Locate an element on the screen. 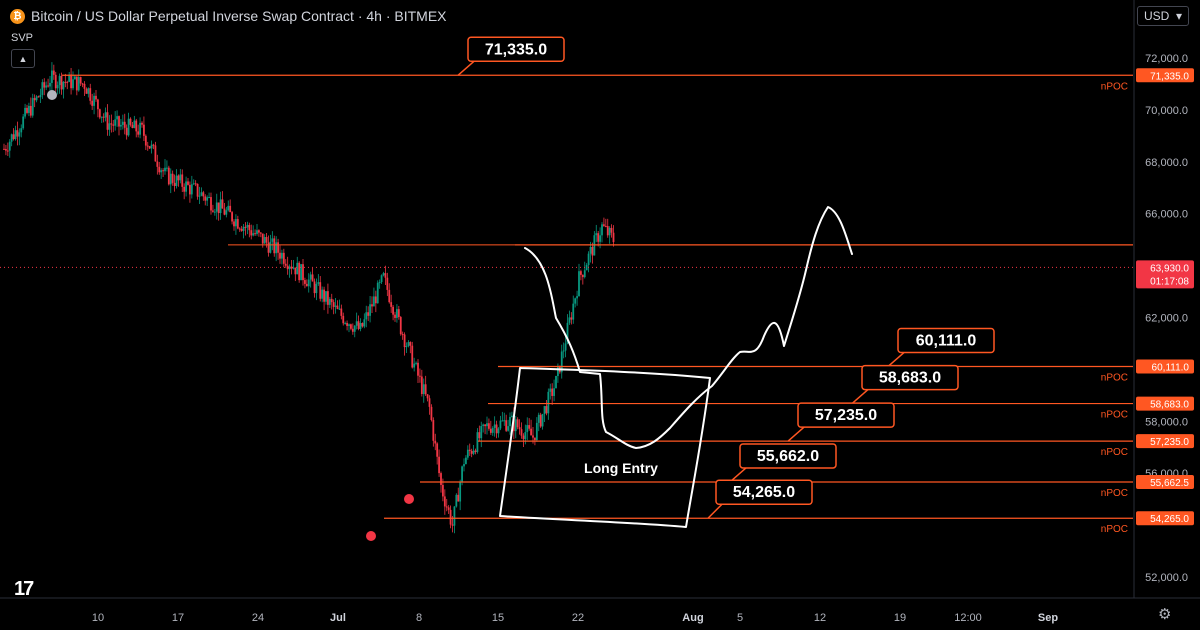 The height and width of the screenshot is (630, 1200). price-tick-label: 66,000.0 is located at coordinates (1166, 215).